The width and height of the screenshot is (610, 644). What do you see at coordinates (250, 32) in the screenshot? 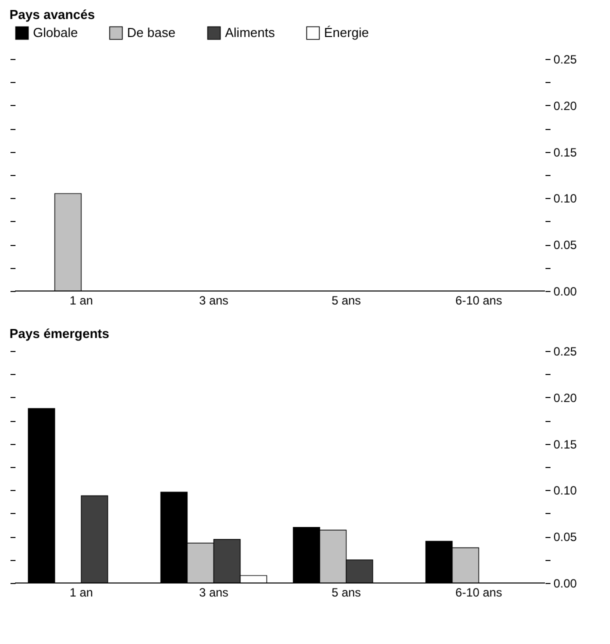
I see `legend-label: Aliments` at bounding box center [250, 32].